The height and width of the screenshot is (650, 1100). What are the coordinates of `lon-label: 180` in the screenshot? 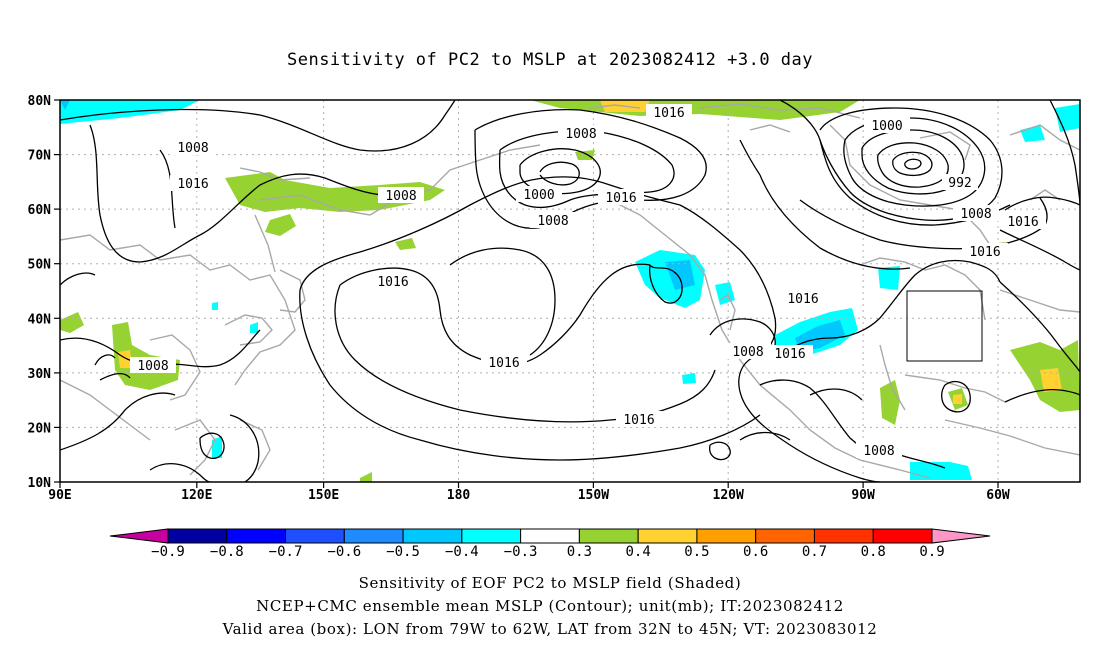 It's located at (459, 495).